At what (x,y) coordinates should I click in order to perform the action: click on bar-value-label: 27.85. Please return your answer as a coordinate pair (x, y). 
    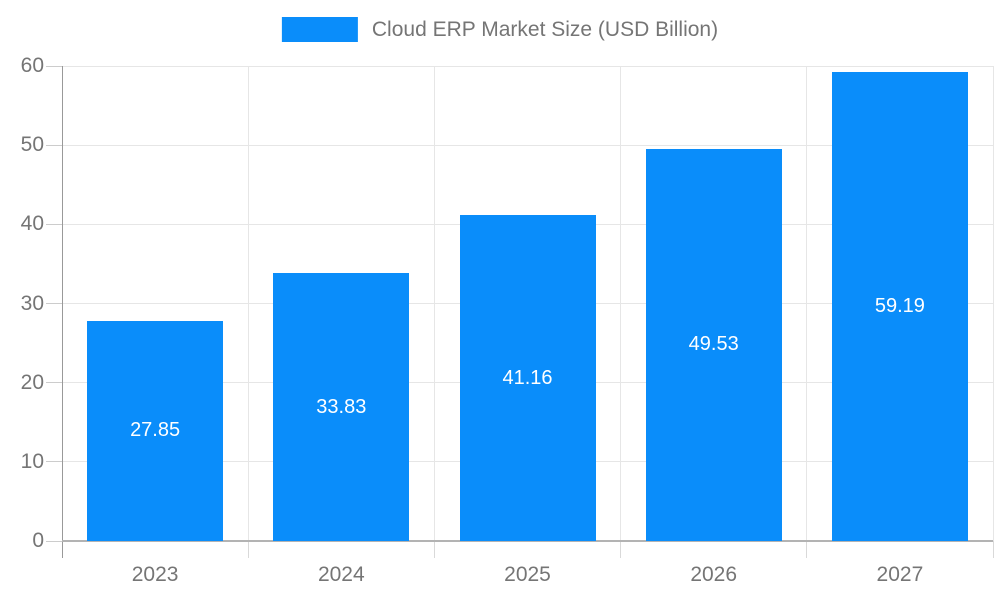
    Looking at the image, I should click on (155, 430).